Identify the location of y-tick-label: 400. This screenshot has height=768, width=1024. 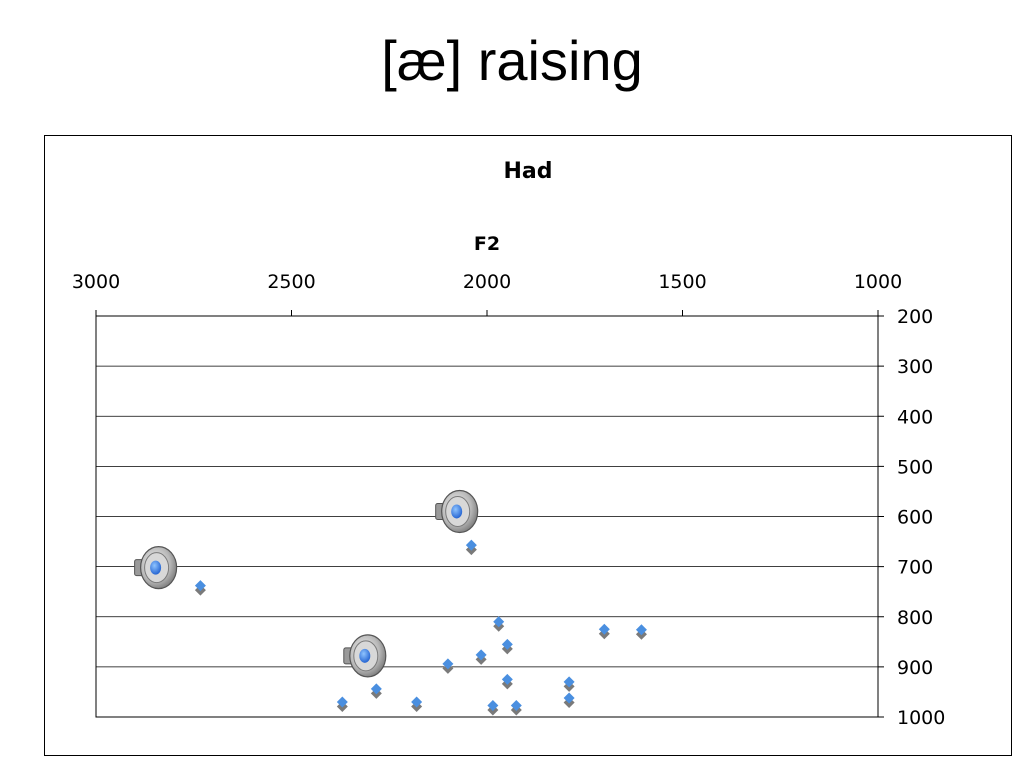
(915, 417).